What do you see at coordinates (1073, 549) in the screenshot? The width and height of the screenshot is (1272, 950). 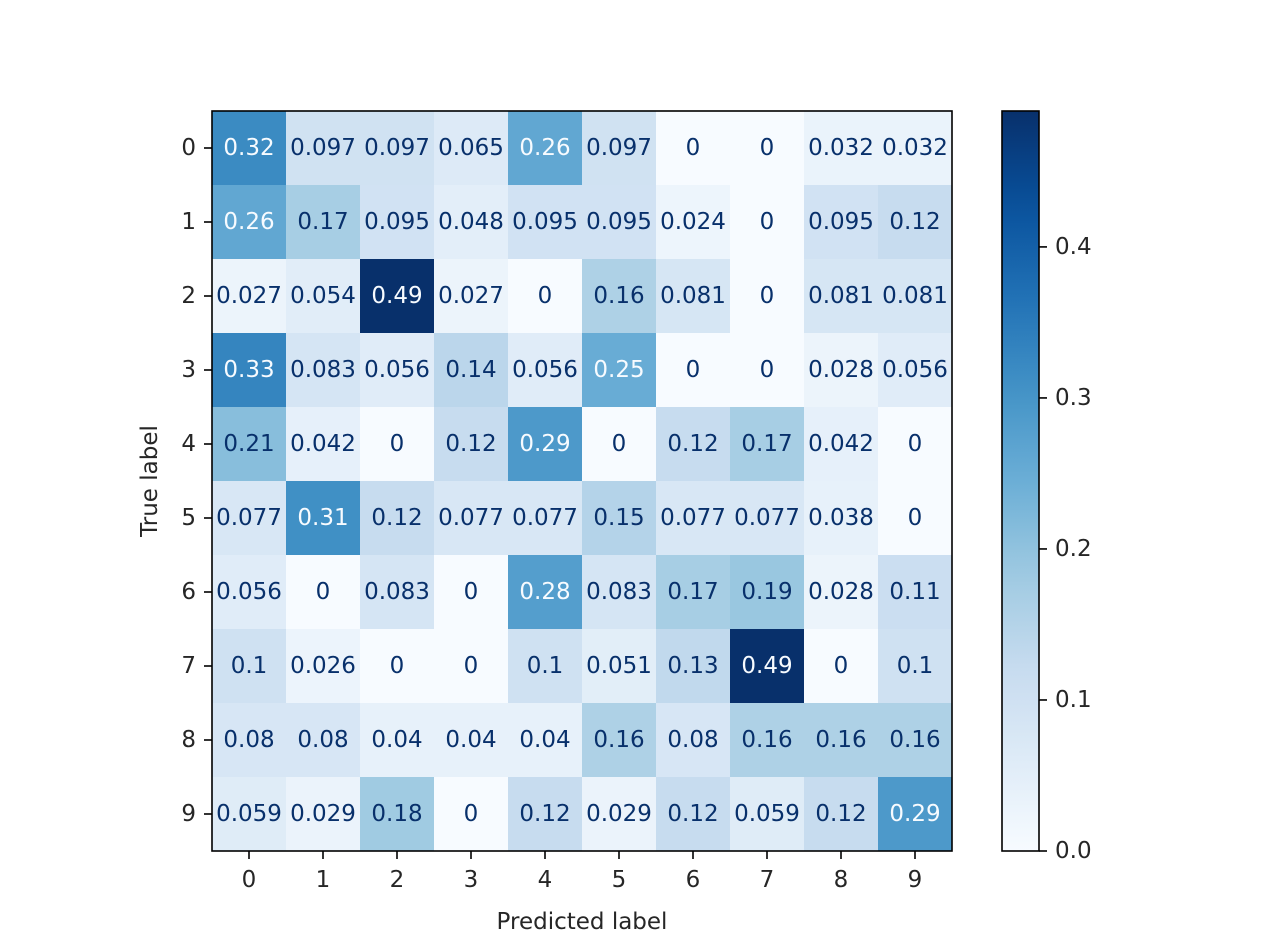 I see `colorbar-tick-label: 0.2` at bounding box center [1073, 549].